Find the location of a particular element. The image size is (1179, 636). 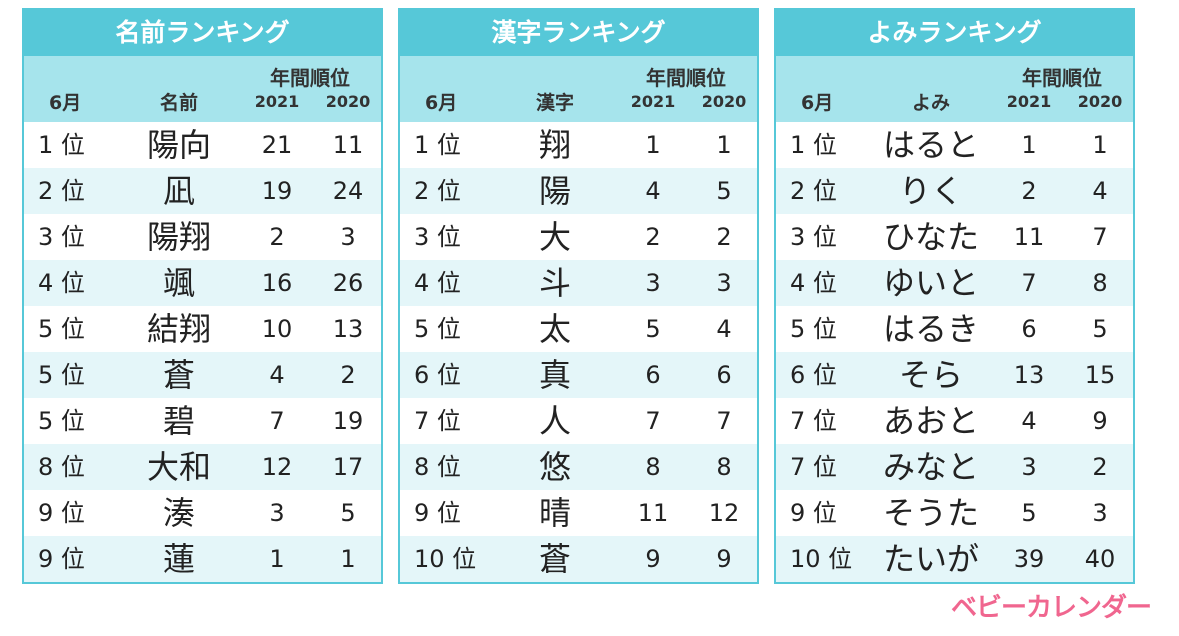

table-row: 7 位 人 7 7 is located at coordinates (578, 421).